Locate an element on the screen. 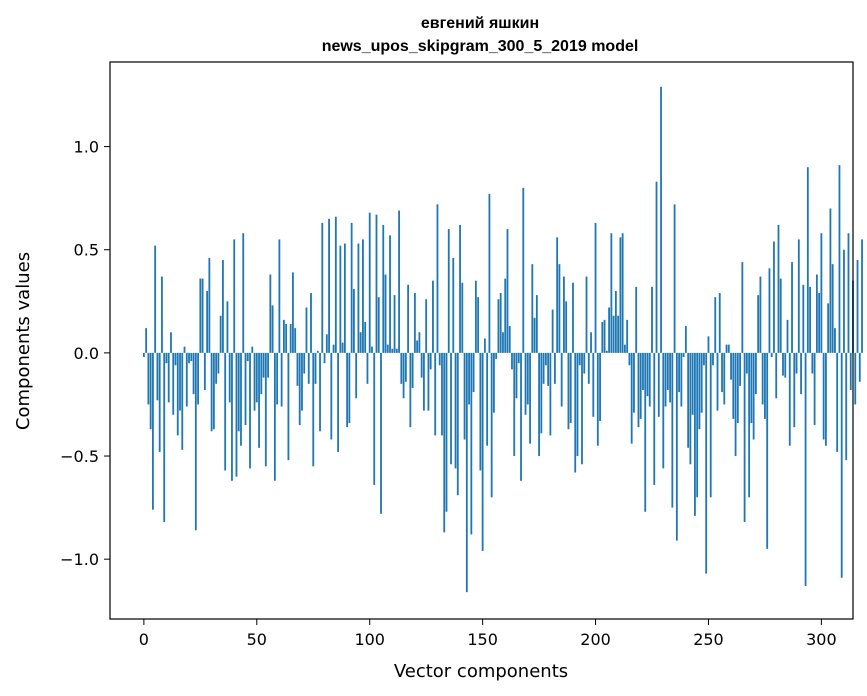  x-axis-label: Vector components is located at coordinates (481, 671).